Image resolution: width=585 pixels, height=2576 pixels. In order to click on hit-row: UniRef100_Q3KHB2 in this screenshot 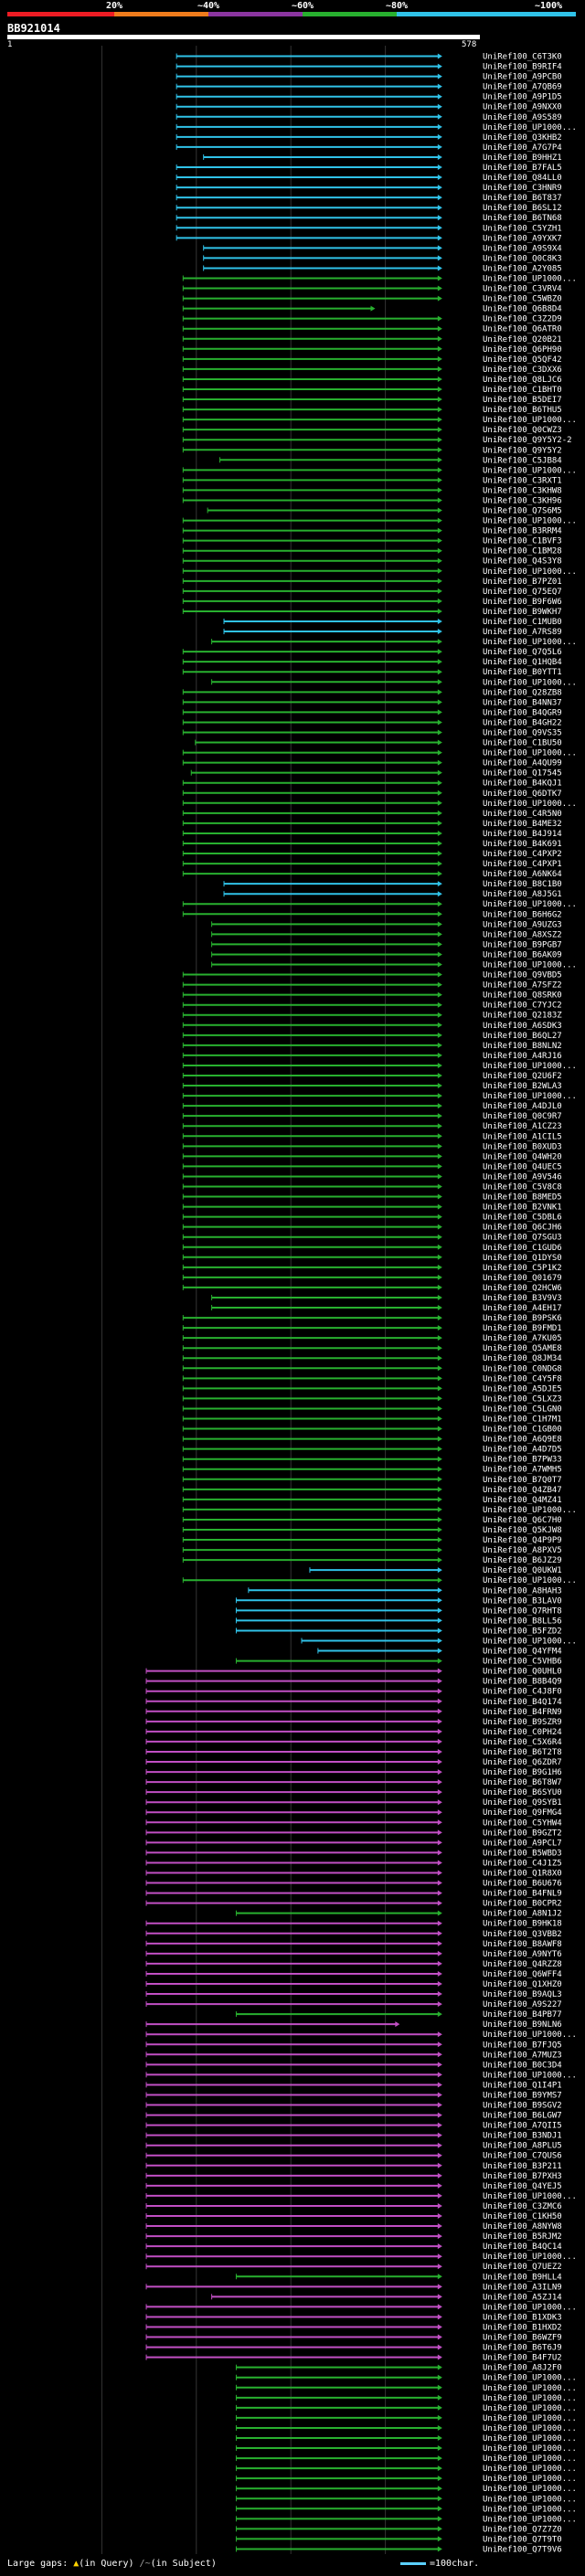, I will do `click(369, 138)`.